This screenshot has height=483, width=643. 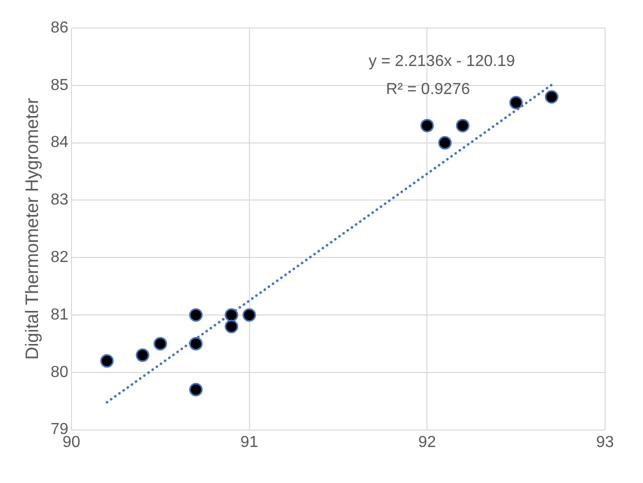 I want to click on x-tick-label: 93, so click(x=605, y=442).